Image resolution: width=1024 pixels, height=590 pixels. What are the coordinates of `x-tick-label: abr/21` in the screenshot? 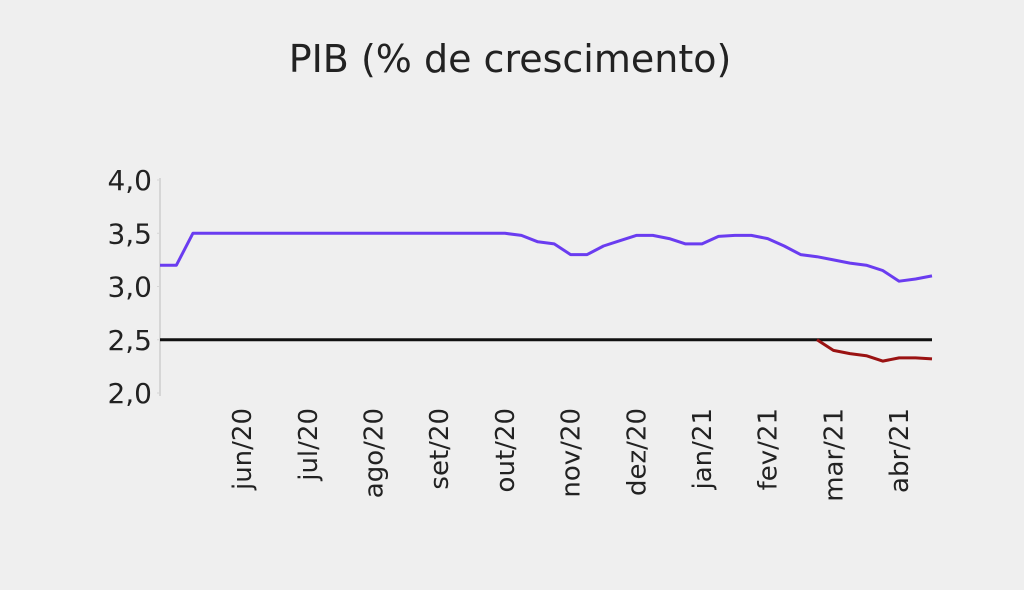 It's located at (900, 450).